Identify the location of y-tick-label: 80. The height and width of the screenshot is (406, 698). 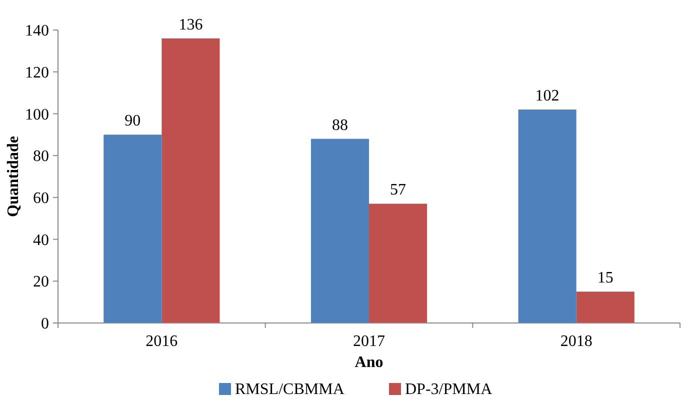
(41, 157).